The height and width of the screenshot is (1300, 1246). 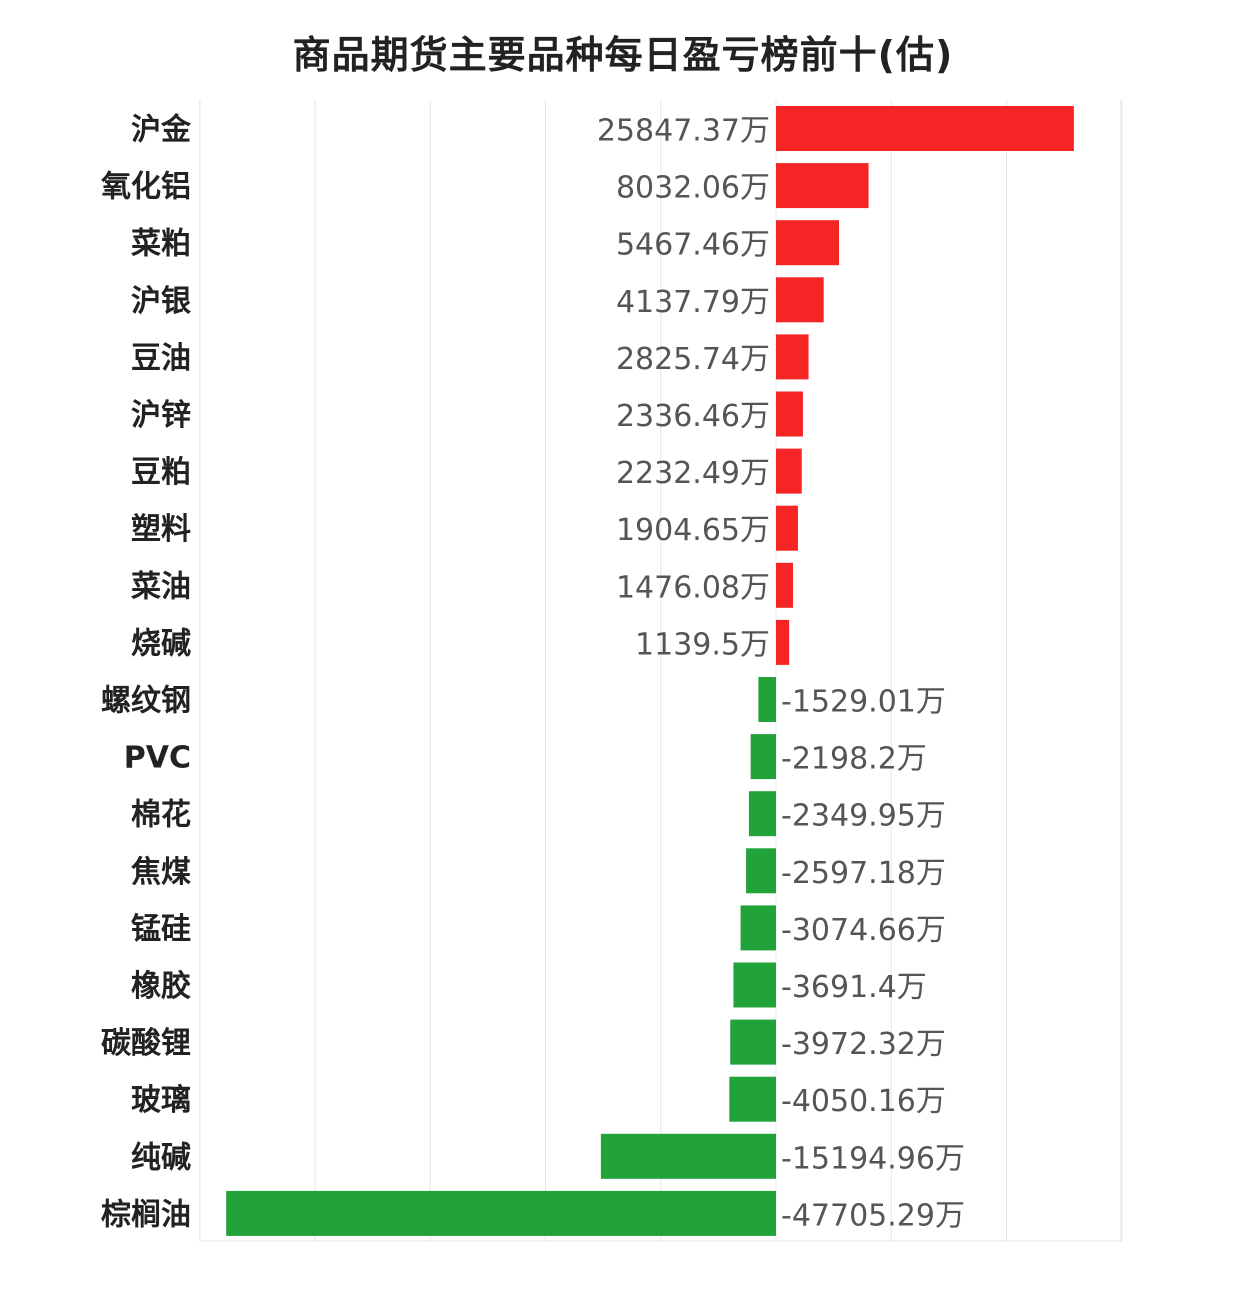 I want to click on category-label: 菜粕, so click(x=161, y=244).